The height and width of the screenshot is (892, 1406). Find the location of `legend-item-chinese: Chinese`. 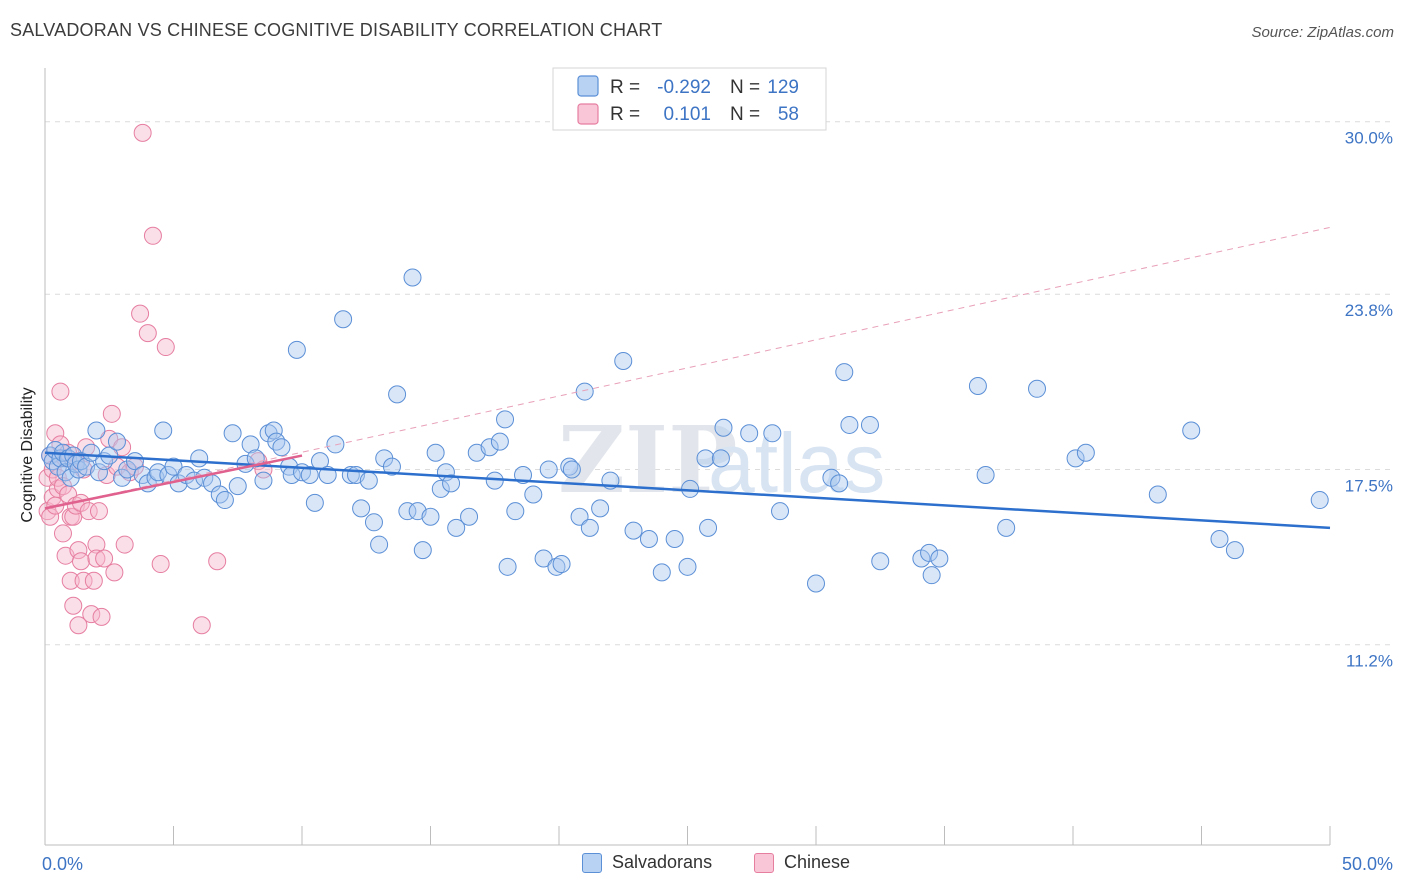

legend-item-chinese: Chinese is located at coordinates (802, 862).